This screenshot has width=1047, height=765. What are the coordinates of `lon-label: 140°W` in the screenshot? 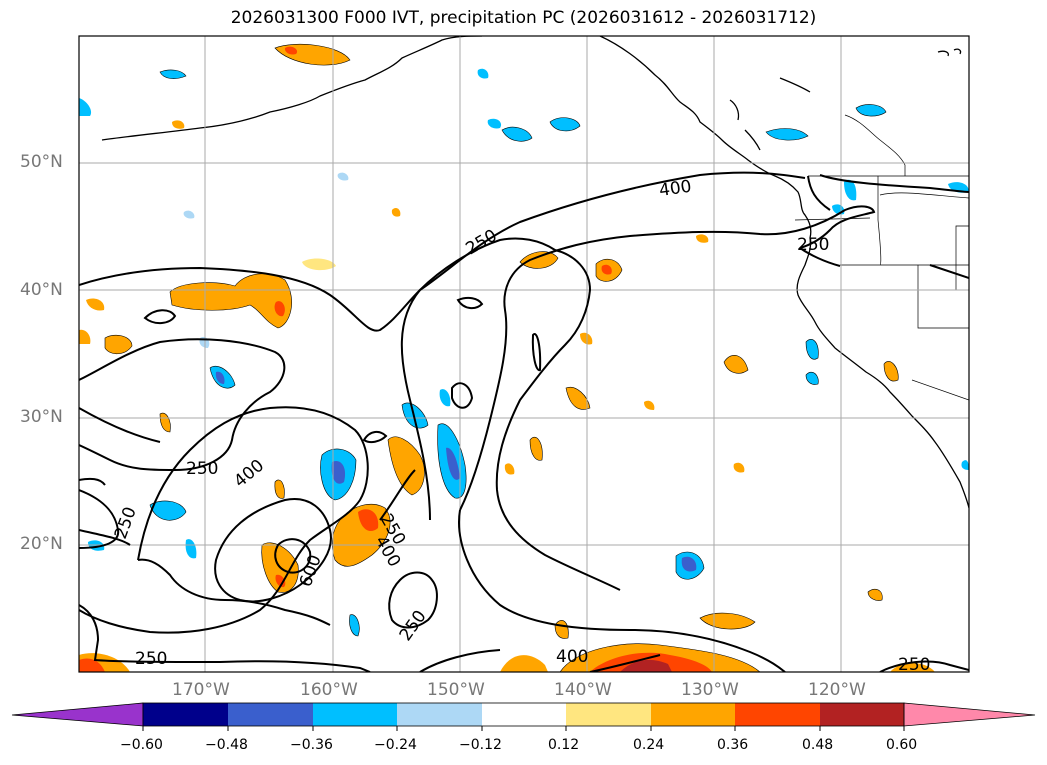 It's located at (583, 690).